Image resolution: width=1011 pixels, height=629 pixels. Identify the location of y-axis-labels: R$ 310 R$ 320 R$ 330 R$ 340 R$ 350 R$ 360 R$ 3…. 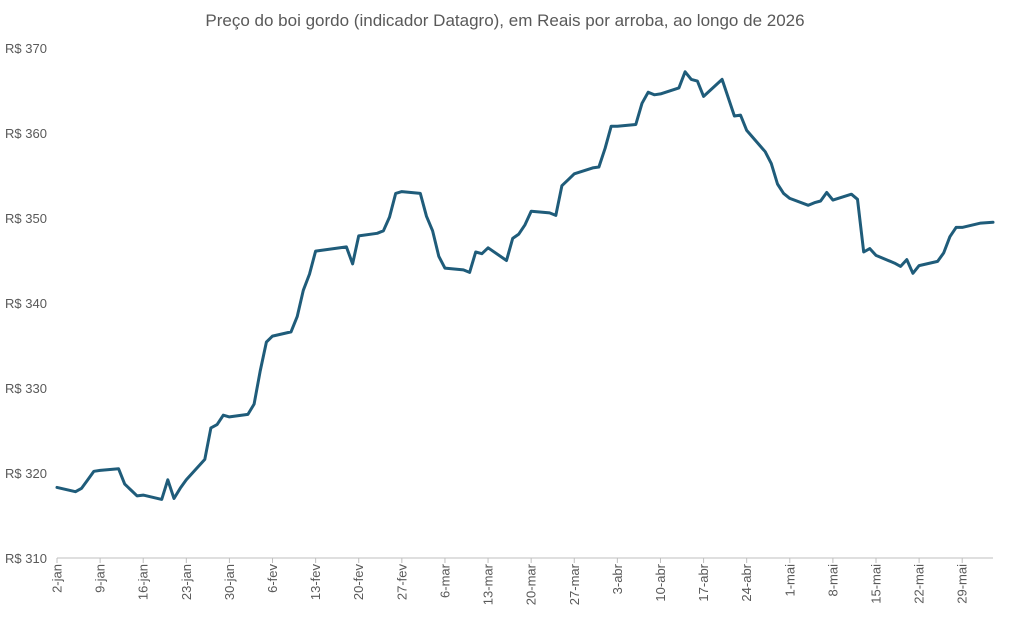
(26, 303).